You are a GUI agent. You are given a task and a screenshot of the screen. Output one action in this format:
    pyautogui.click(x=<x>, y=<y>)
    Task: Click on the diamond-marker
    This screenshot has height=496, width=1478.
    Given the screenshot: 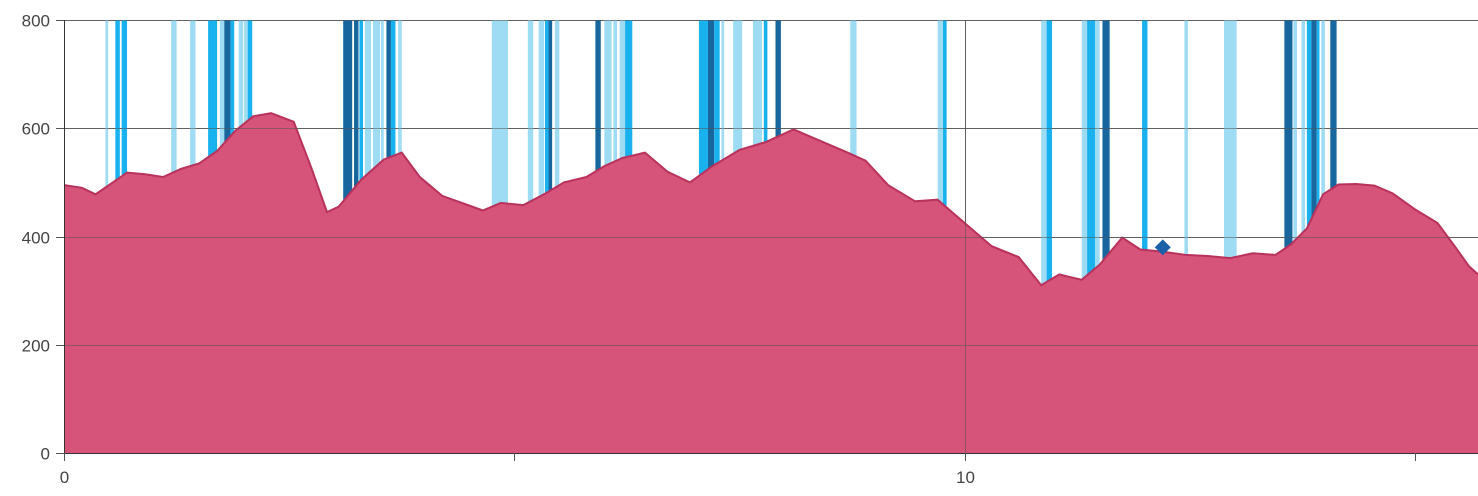 What is the action you would take?
    pyautogui.click(x=1162, y=247)
    